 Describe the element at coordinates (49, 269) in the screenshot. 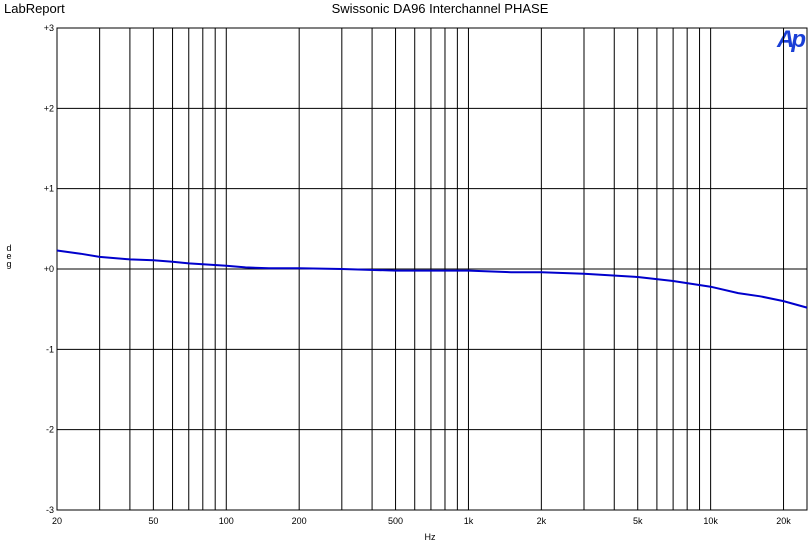

I see `y-tick-label: +0` at that location.